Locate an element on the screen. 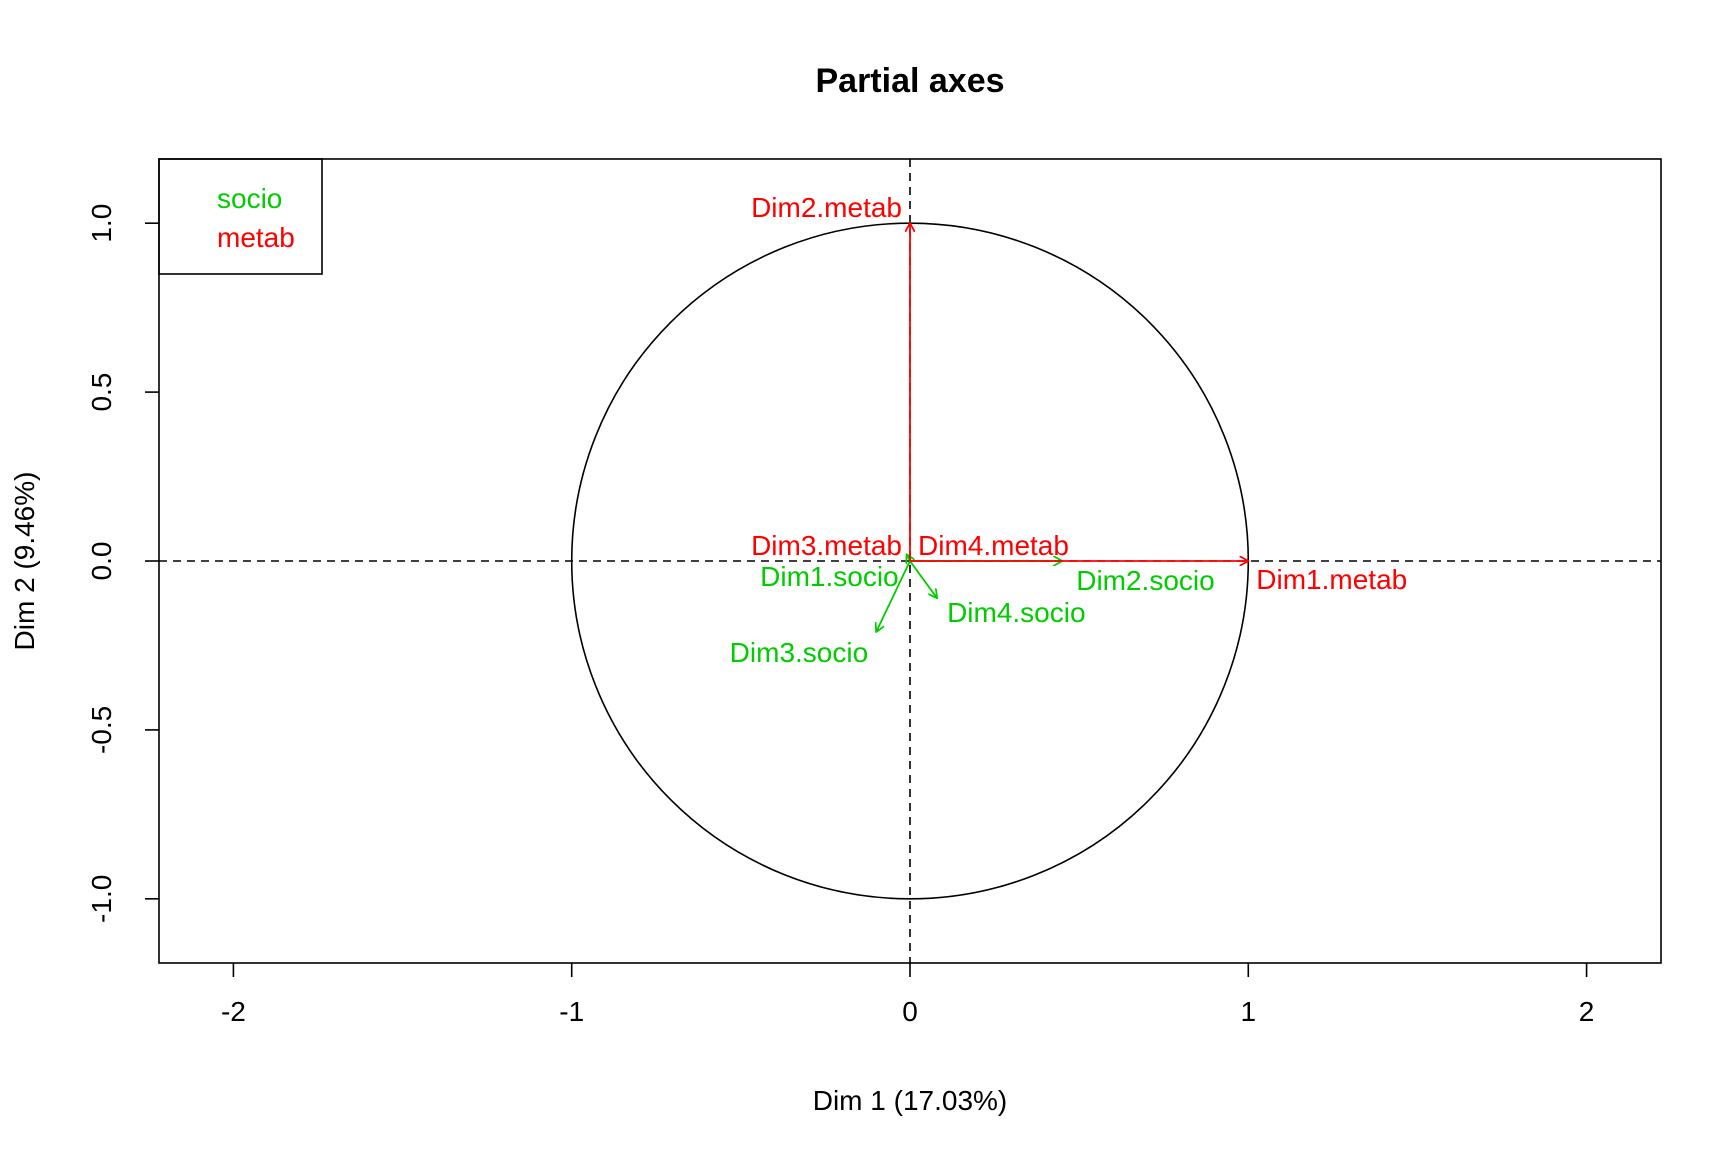 This screenshot has width=1728, height=1152. x-tick-label: 1 is located at coordinates (1248, 1011).